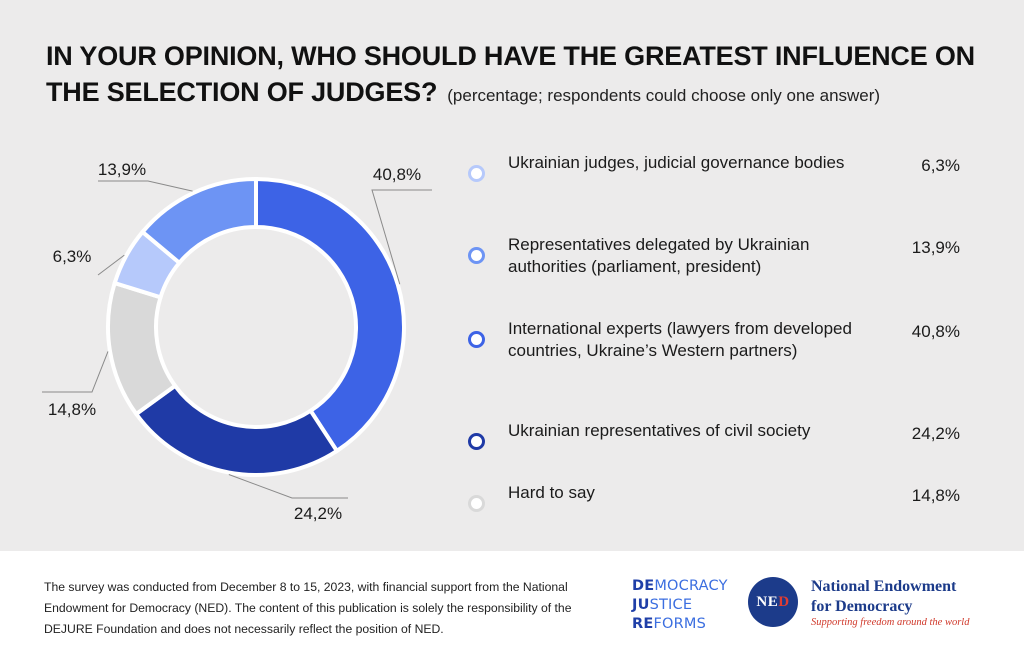 Image resolution: width=1024 pixels, height=658 pixels. I want to click on legend-value-judges: 6,3%, so click(940, 165).